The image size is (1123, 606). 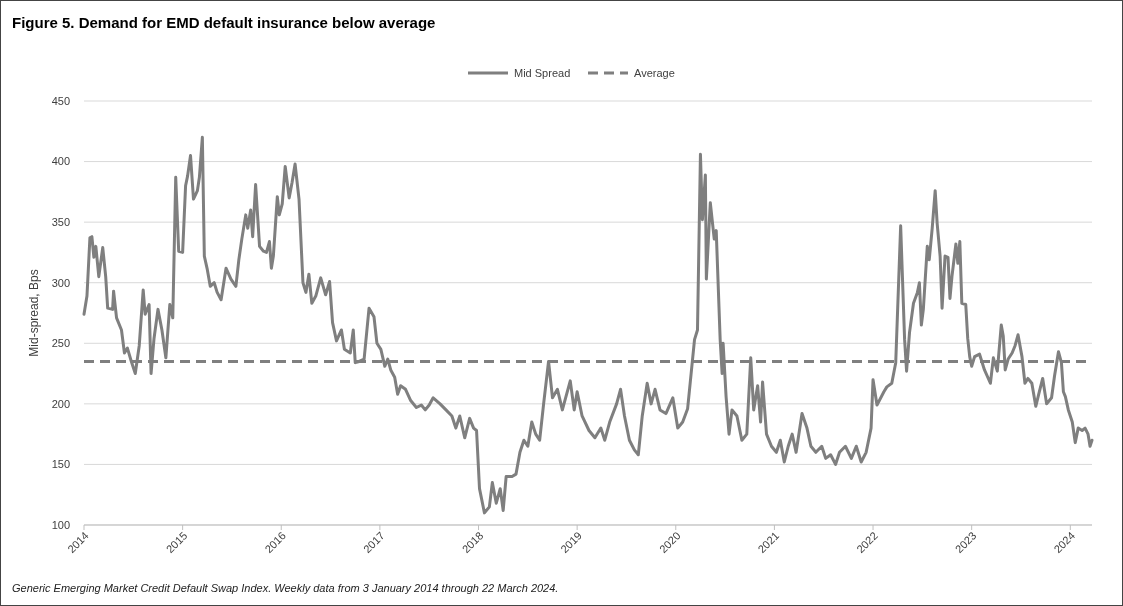 What do you see at coordinates (285, 588) in the screenshot?
I see `text: Generic Emerging Market Credit Default Swap Index. Weekly data from 3 January 2014 through 22 March 2024.` at bounding box center [285, 588].